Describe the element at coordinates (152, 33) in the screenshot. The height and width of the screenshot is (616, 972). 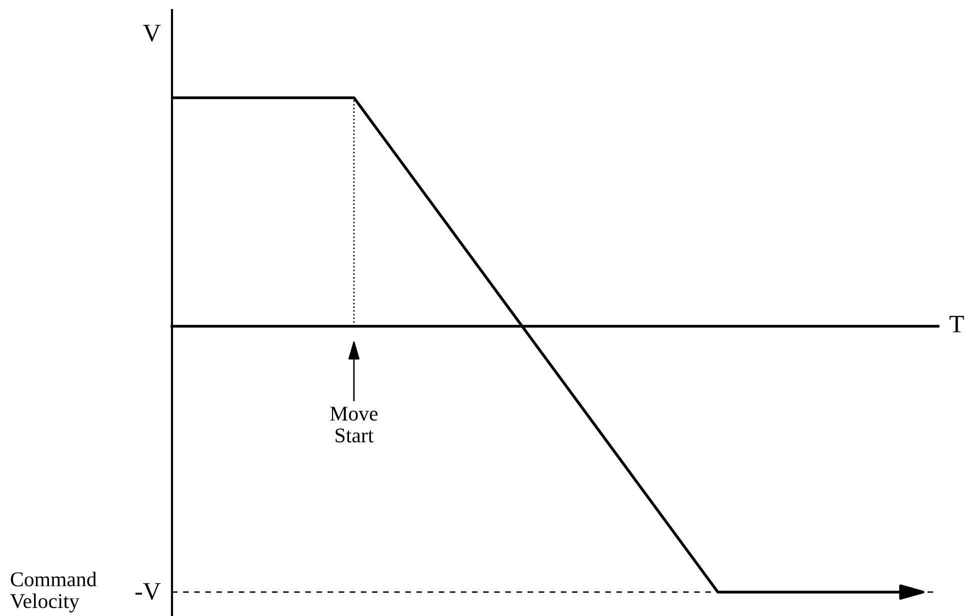
I see `text: V` at that location.